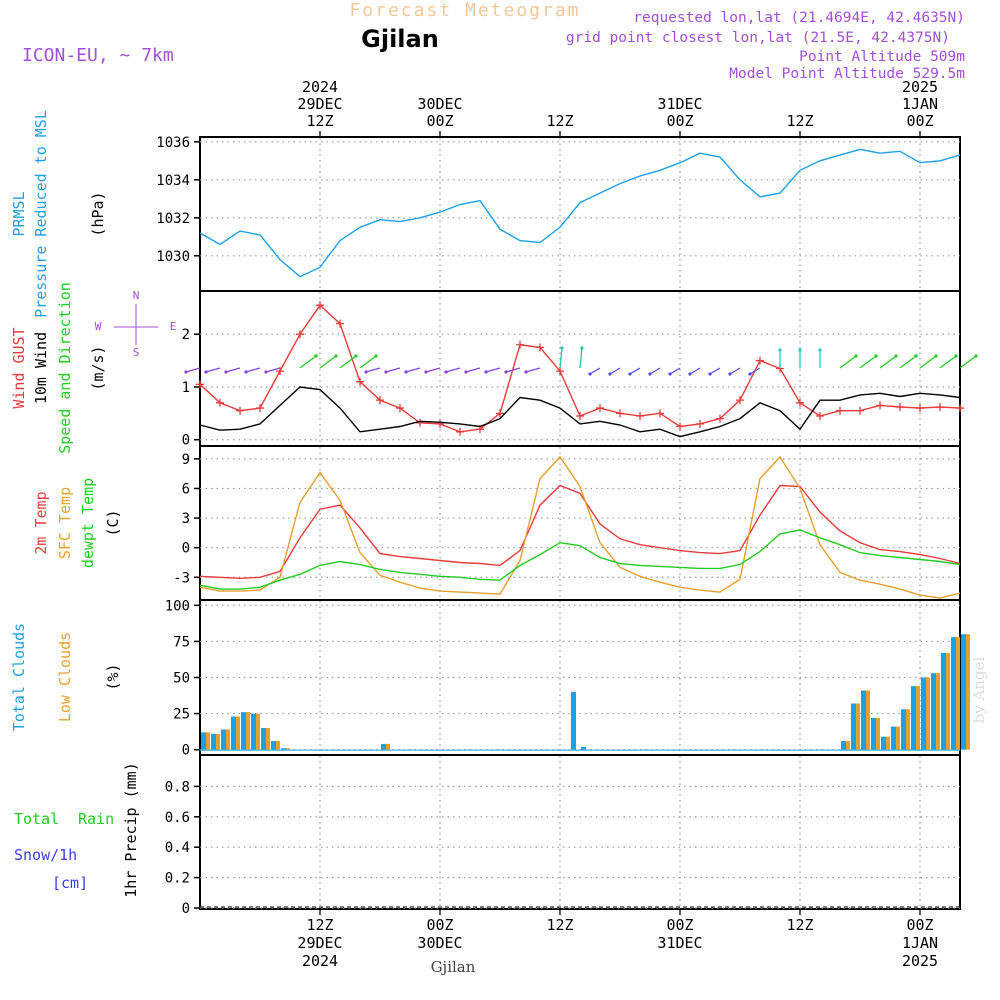 Image resolution: width=1000 pixels, height=1000 pixels. I want to click on snow-label: Snow/1h, so click(45, 855).